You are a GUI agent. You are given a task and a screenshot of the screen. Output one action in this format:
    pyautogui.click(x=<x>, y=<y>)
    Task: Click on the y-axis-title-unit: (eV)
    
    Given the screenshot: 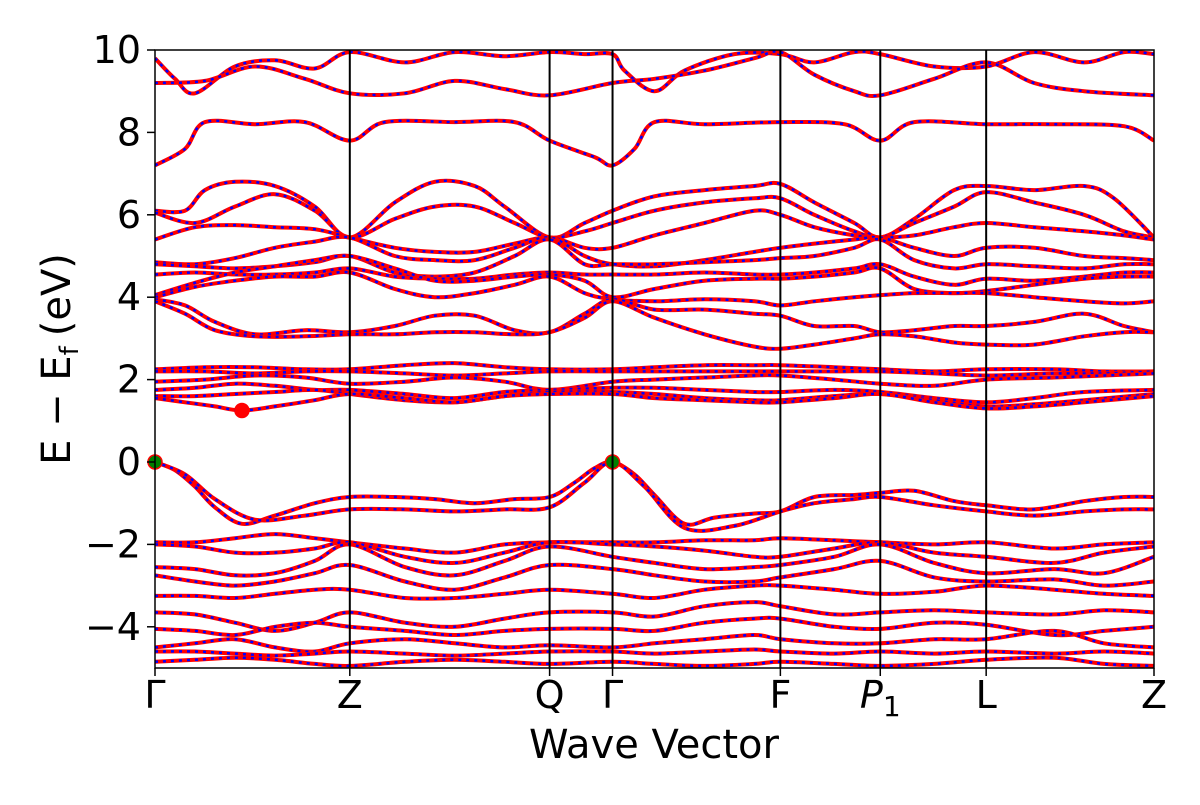 What is the action you would take?
    pyautogui.click(x=57, y=294)
    